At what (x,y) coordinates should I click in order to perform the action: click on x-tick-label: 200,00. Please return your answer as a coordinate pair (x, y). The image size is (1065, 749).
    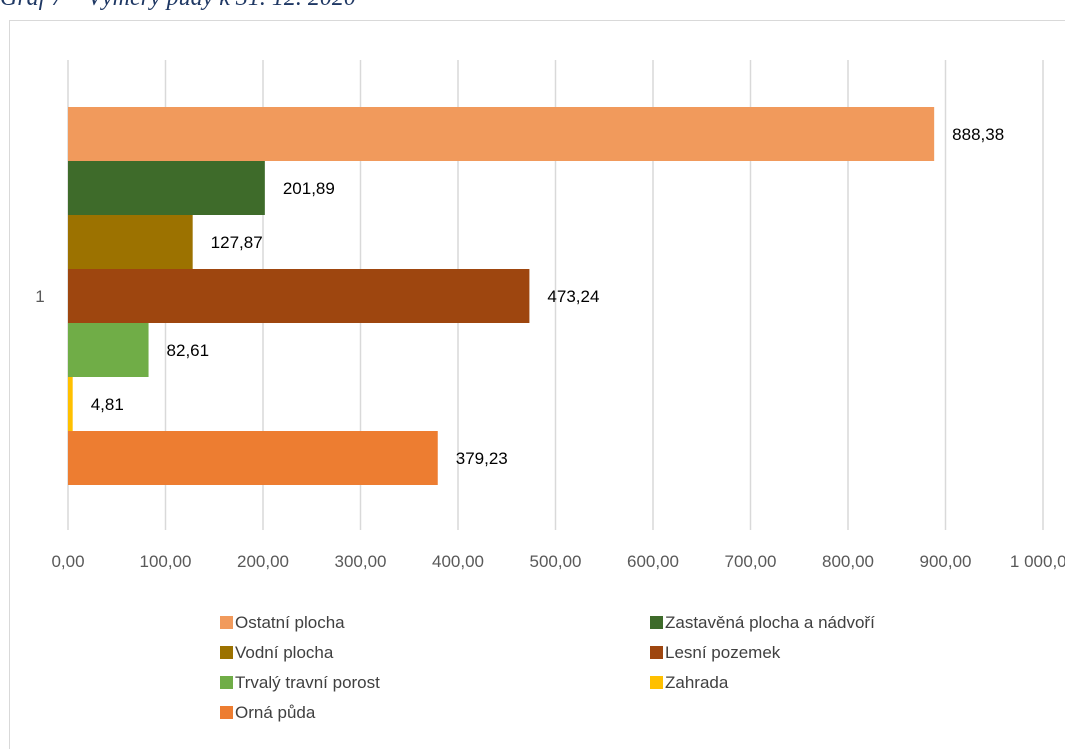
    Looking at the image, I should click on (263, 561).